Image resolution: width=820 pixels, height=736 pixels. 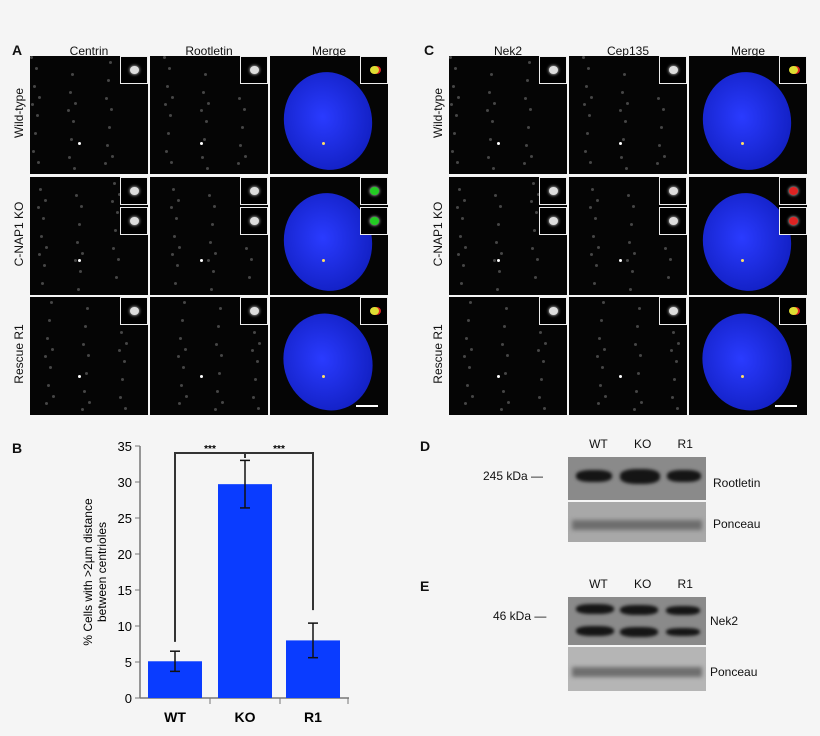 What do you see at coordinates (724, 621) in the screenshot?
I see `nek2-label: Nek2` at bounding box center [724, 621].